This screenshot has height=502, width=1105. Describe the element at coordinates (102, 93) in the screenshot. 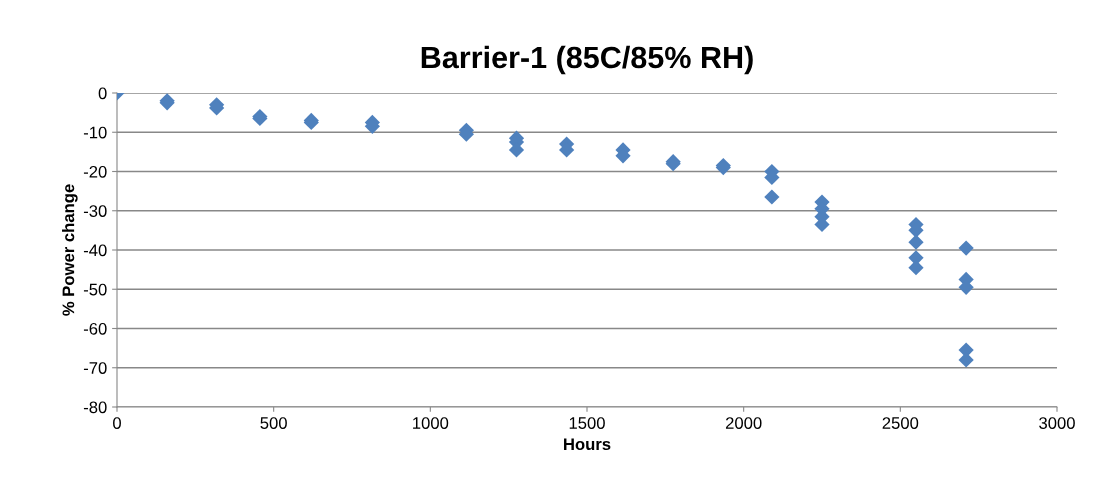

I see `y-tick-label: 0` at that location.